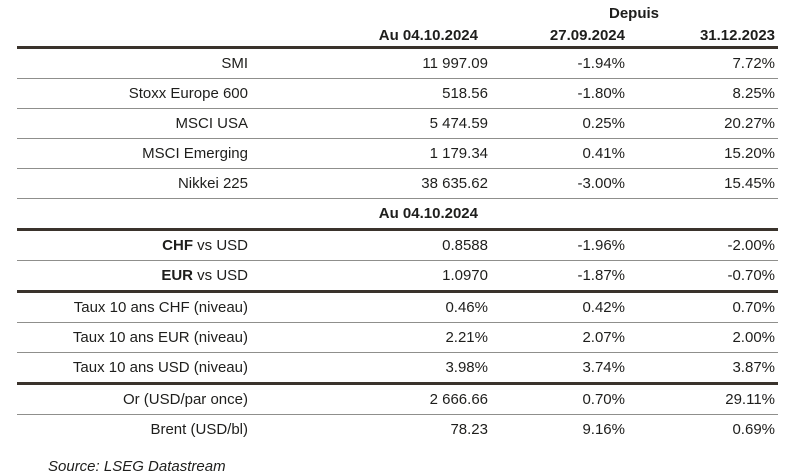 Image resolution: width=805 pixels, height=475 pixels. What do you see at coordinates (754, 429) in the screenshot?
I see `change-ytd-cell: 0.69%` at bounding box center [754, 429].